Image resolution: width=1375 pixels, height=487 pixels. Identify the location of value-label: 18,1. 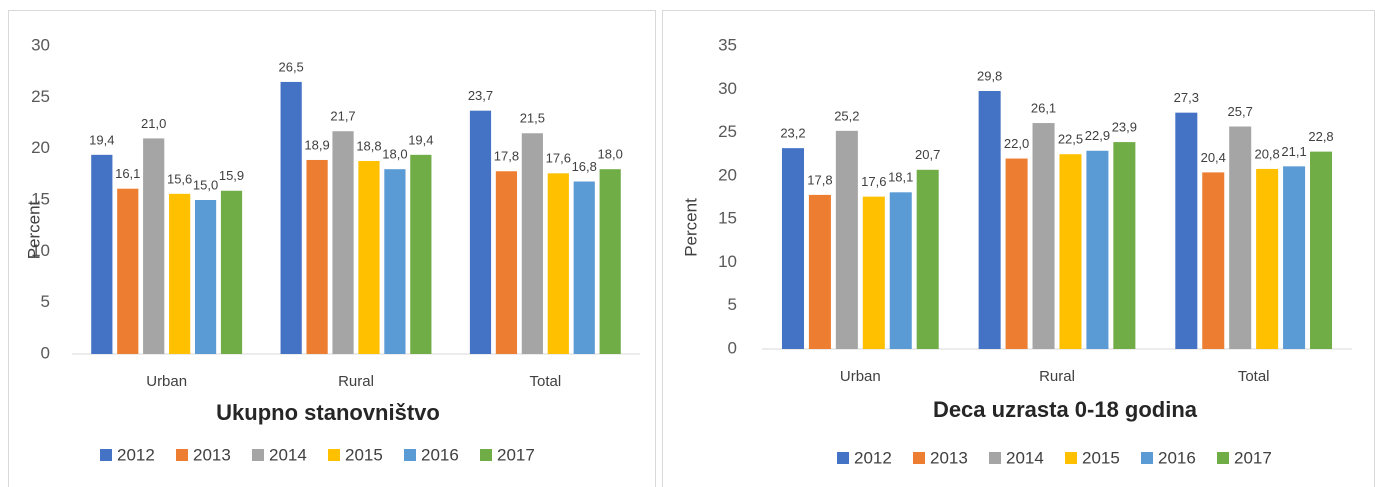
(900, 177).